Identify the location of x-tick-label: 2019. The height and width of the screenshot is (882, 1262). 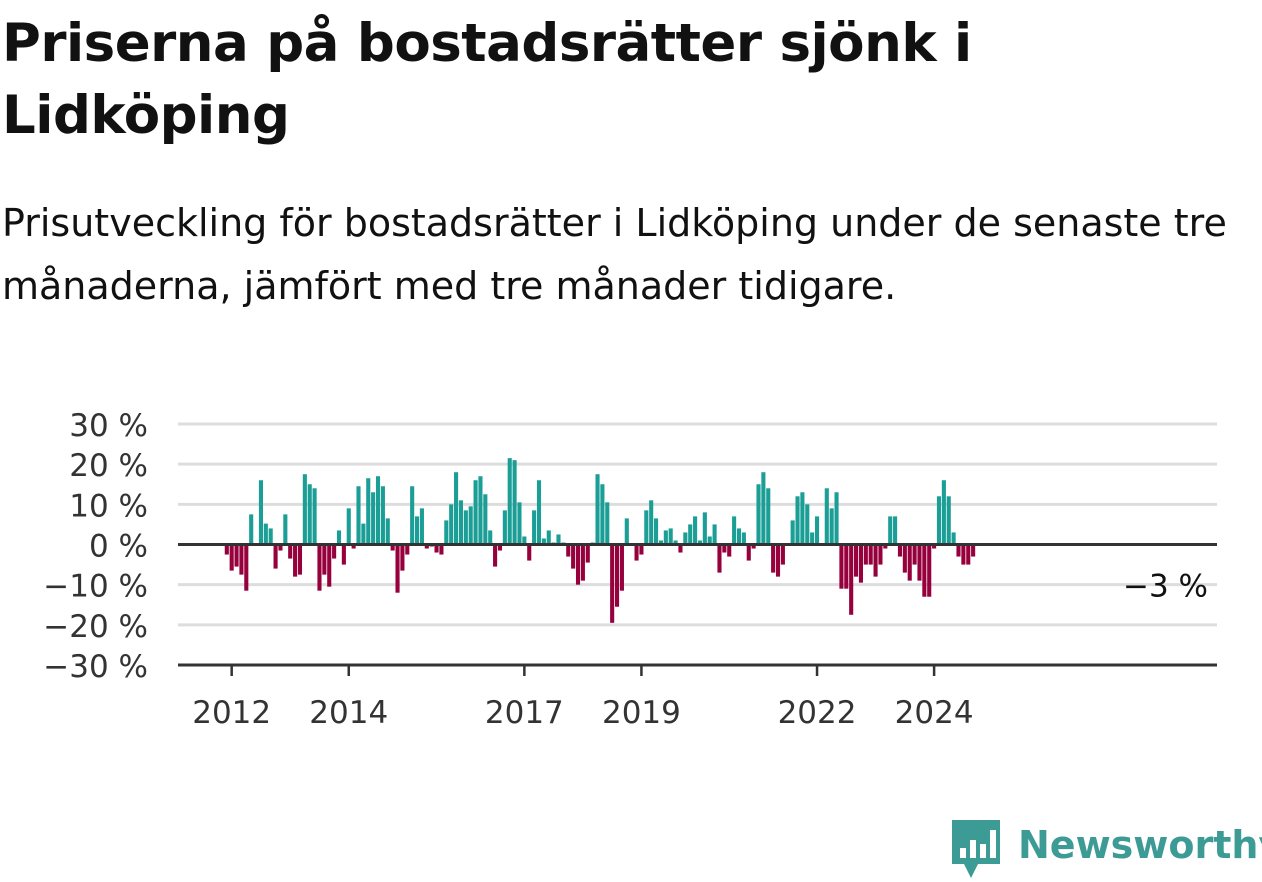
(641, 712).